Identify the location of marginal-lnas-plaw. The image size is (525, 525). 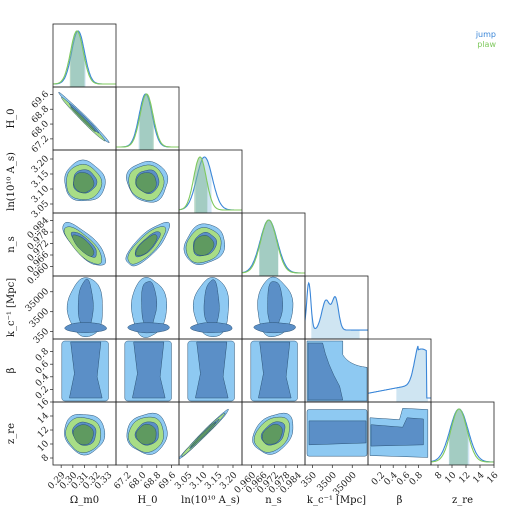
(210, 183).